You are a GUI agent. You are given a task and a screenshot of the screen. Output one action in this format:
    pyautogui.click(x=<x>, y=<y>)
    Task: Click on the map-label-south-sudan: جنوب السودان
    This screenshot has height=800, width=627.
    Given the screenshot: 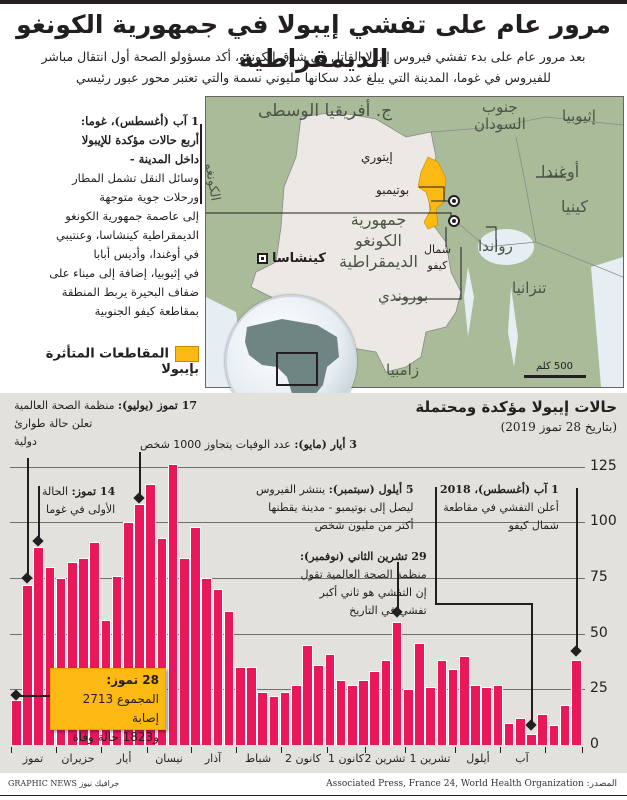 What is the action you would take?
    pyautogui.click(x=500, y=115)
    